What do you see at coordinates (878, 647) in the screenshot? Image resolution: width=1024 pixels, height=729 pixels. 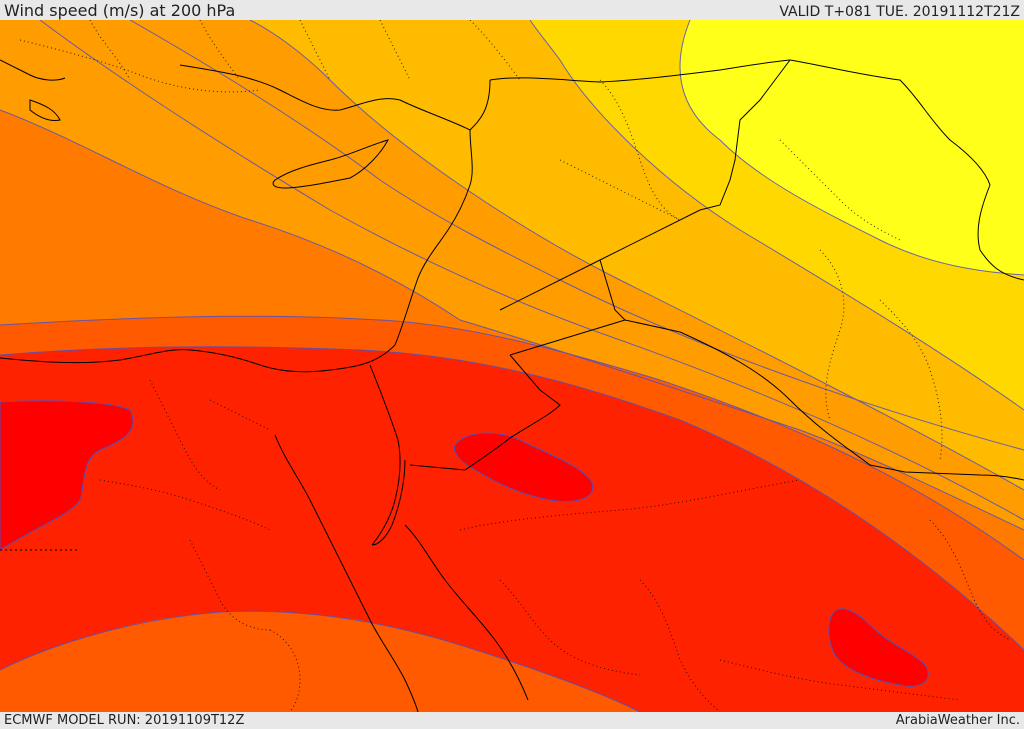 I see `jet-core-east` at bounding box center [878, 647].